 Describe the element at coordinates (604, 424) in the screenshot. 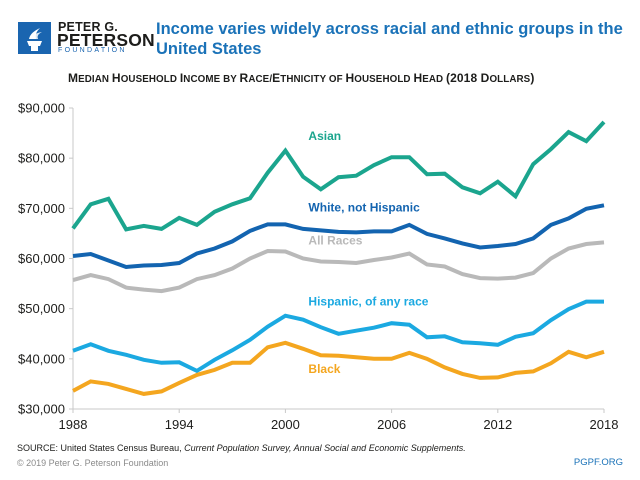

I see `x-tick-label: 2018` at that location.